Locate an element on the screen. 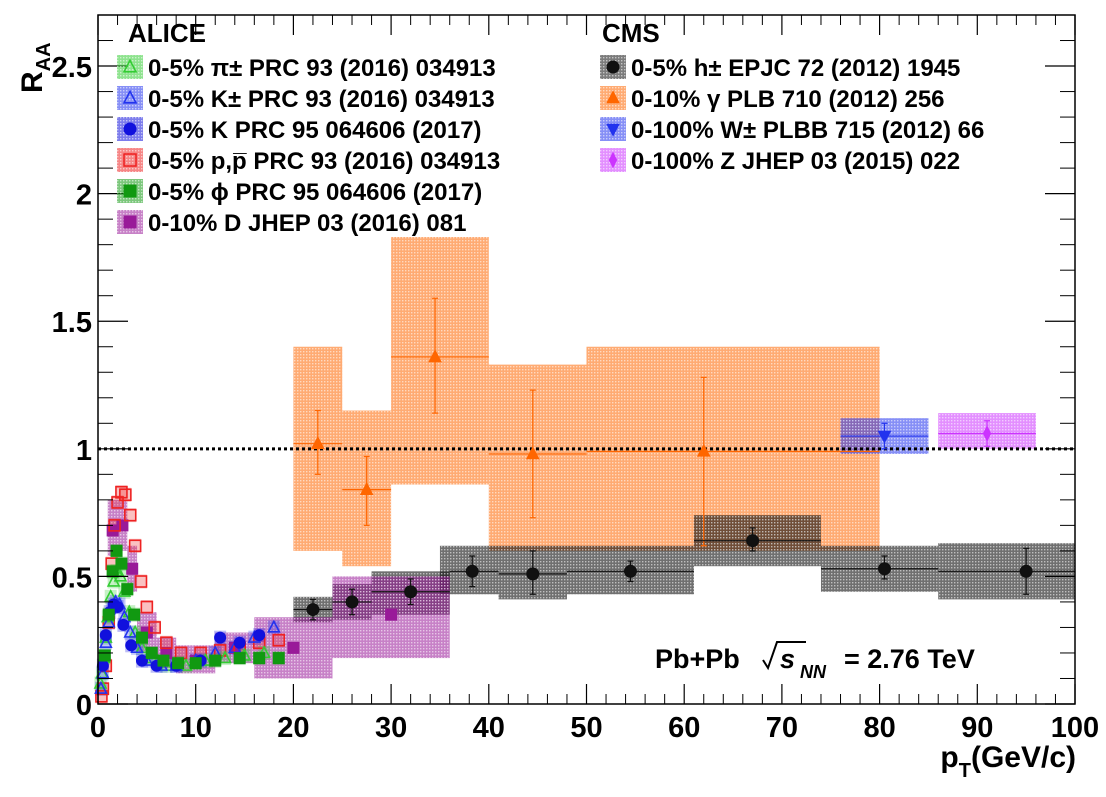 The width and height of the screenshot is (1106, 797). x-tick-label: 100 is located at coordinates (1075, 728).